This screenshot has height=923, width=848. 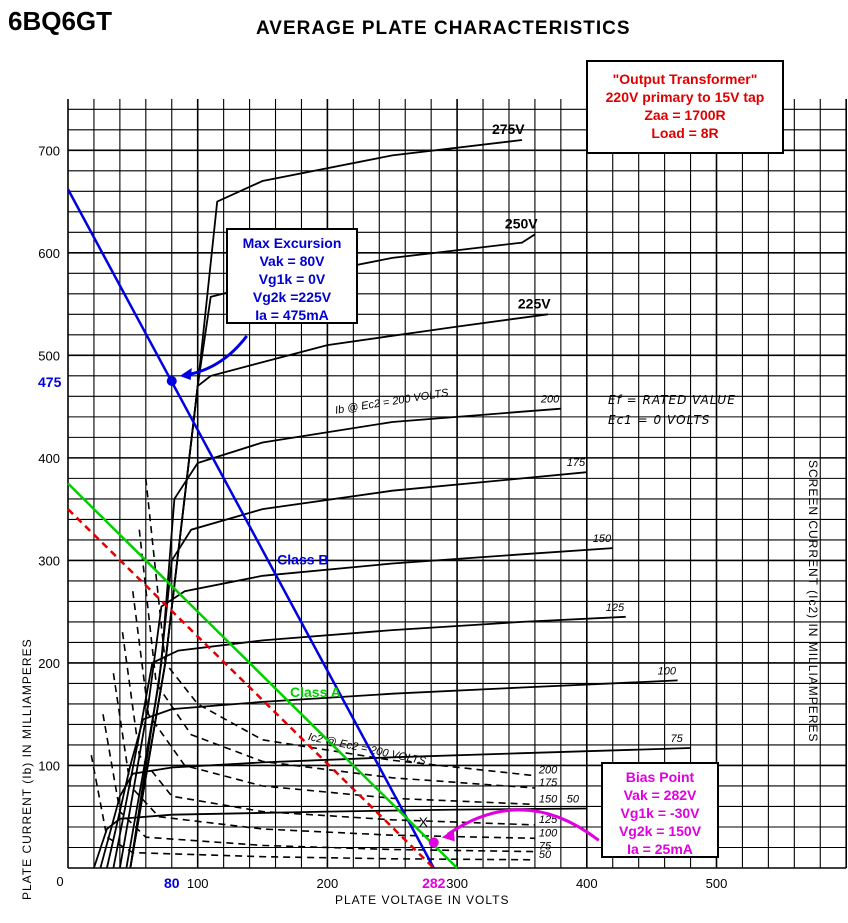 I want to click on plate-curve-label: 225V, so click(x=534, y=303).